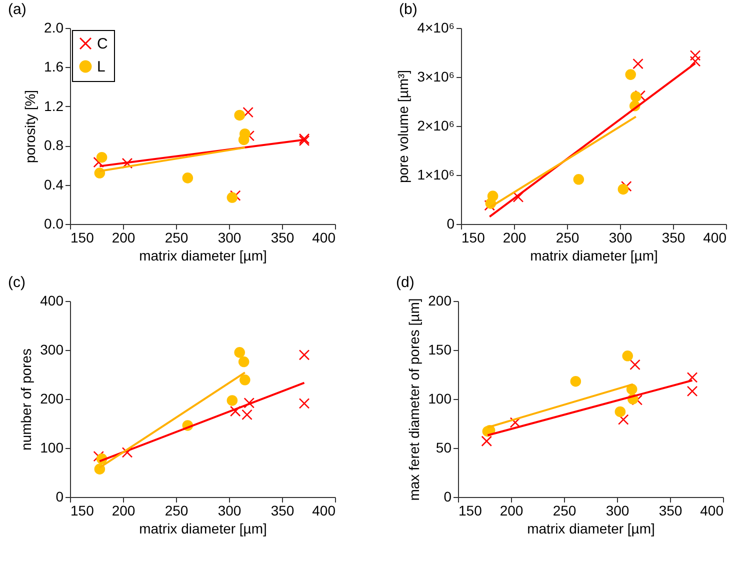  Describe the element at coordinates (54, 224) in the screenshot. I see `y-tick-label: 0.0` at that location.